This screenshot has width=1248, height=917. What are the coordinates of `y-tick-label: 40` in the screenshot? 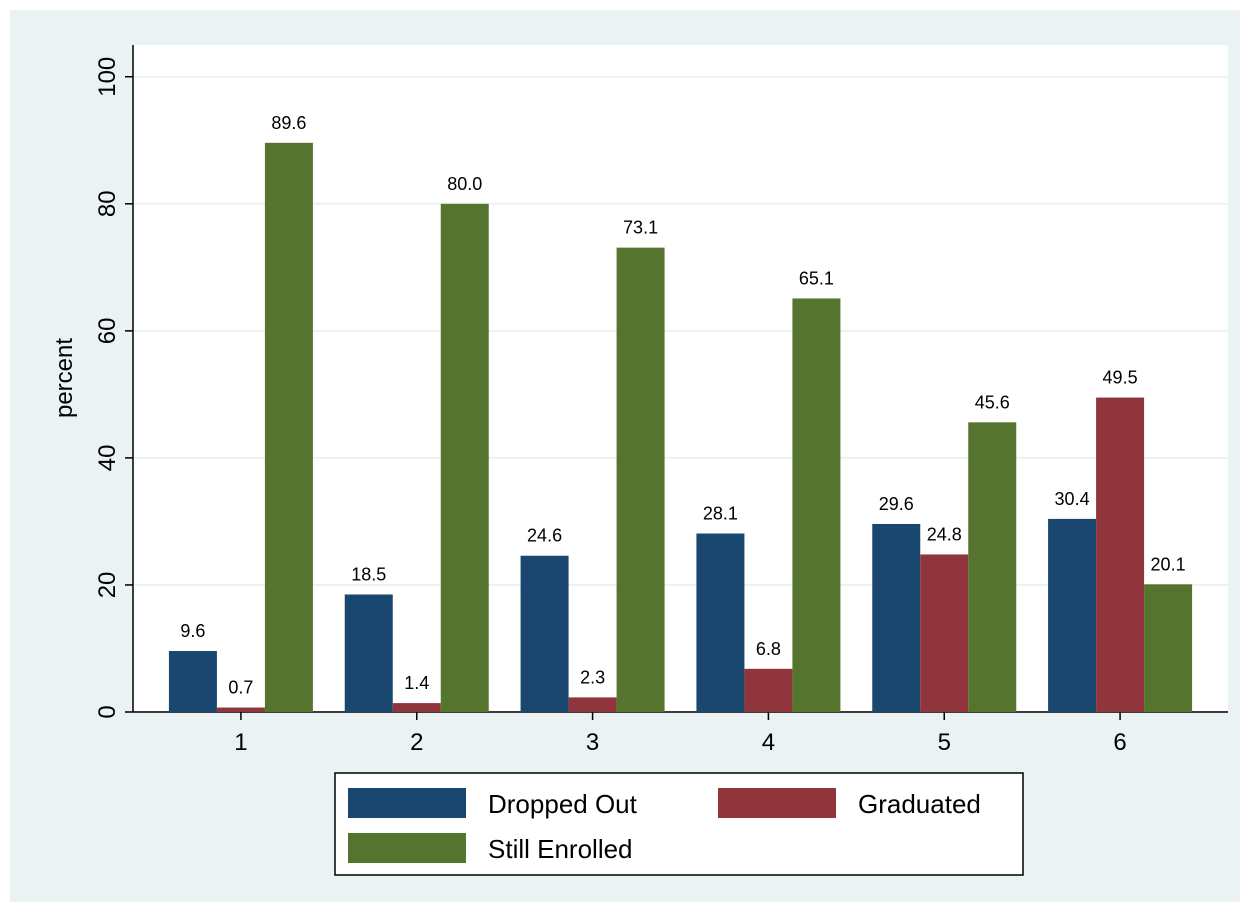 It's located at (107, 458).